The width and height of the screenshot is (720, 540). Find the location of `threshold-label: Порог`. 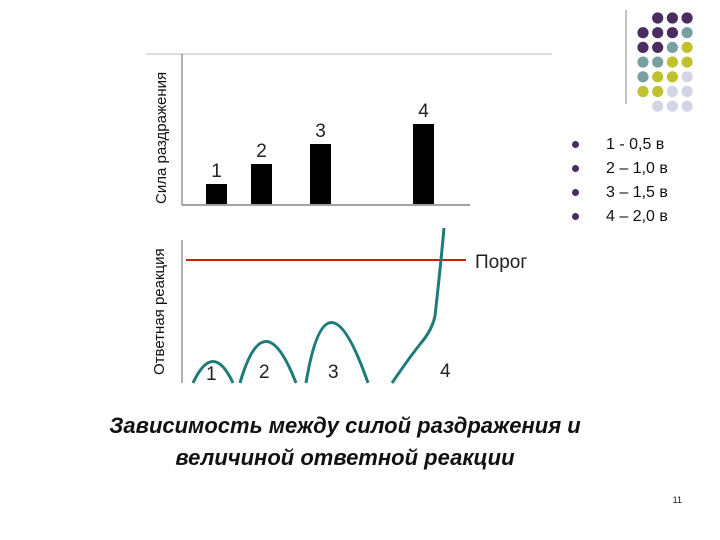

threshold-label: Порог is located at coordinates (501, 262).